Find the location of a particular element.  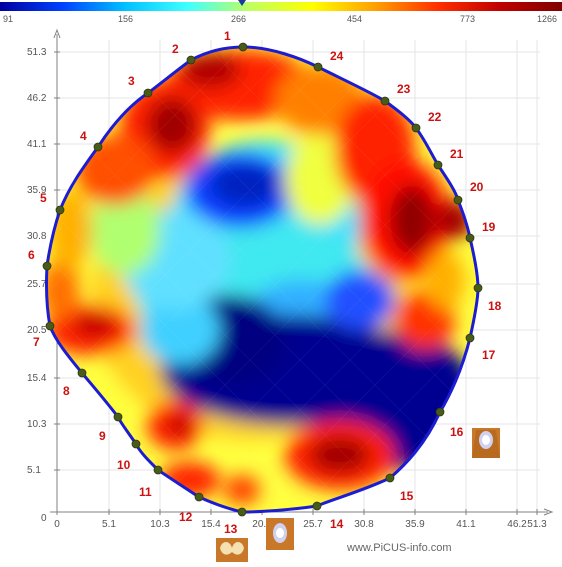

x-tick-label: 51.3 is located at coordinates (537, 524).